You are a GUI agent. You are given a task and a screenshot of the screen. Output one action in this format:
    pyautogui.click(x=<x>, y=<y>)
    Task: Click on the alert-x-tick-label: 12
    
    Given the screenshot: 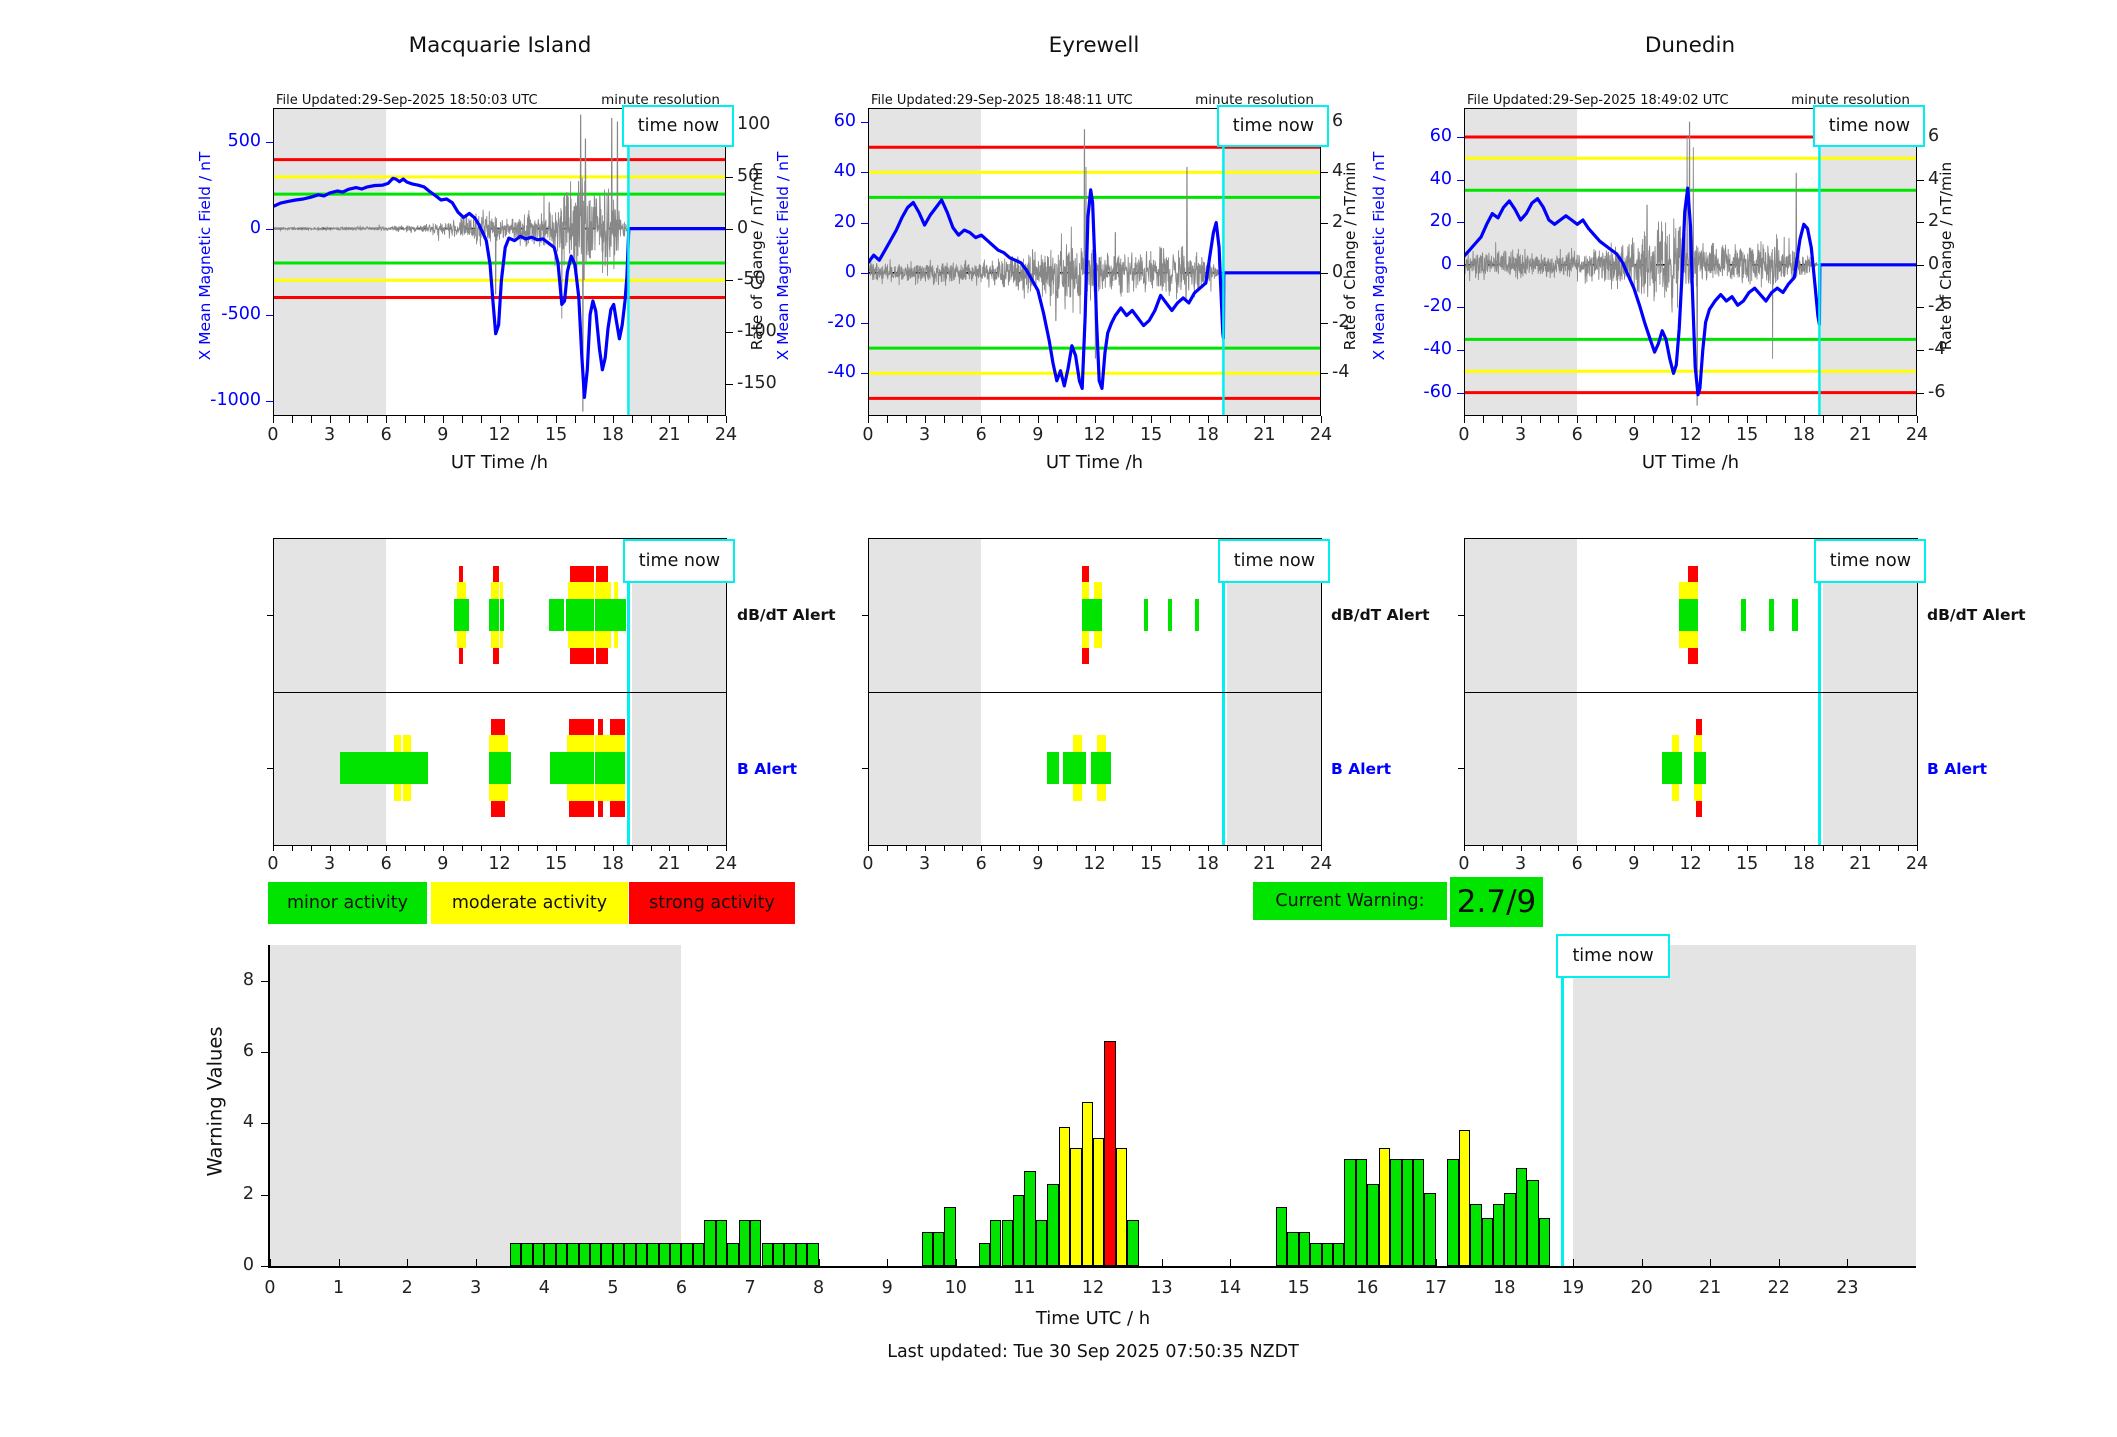 What is the action you would take?
    pyautogui.click(x=1094, y=864)
    